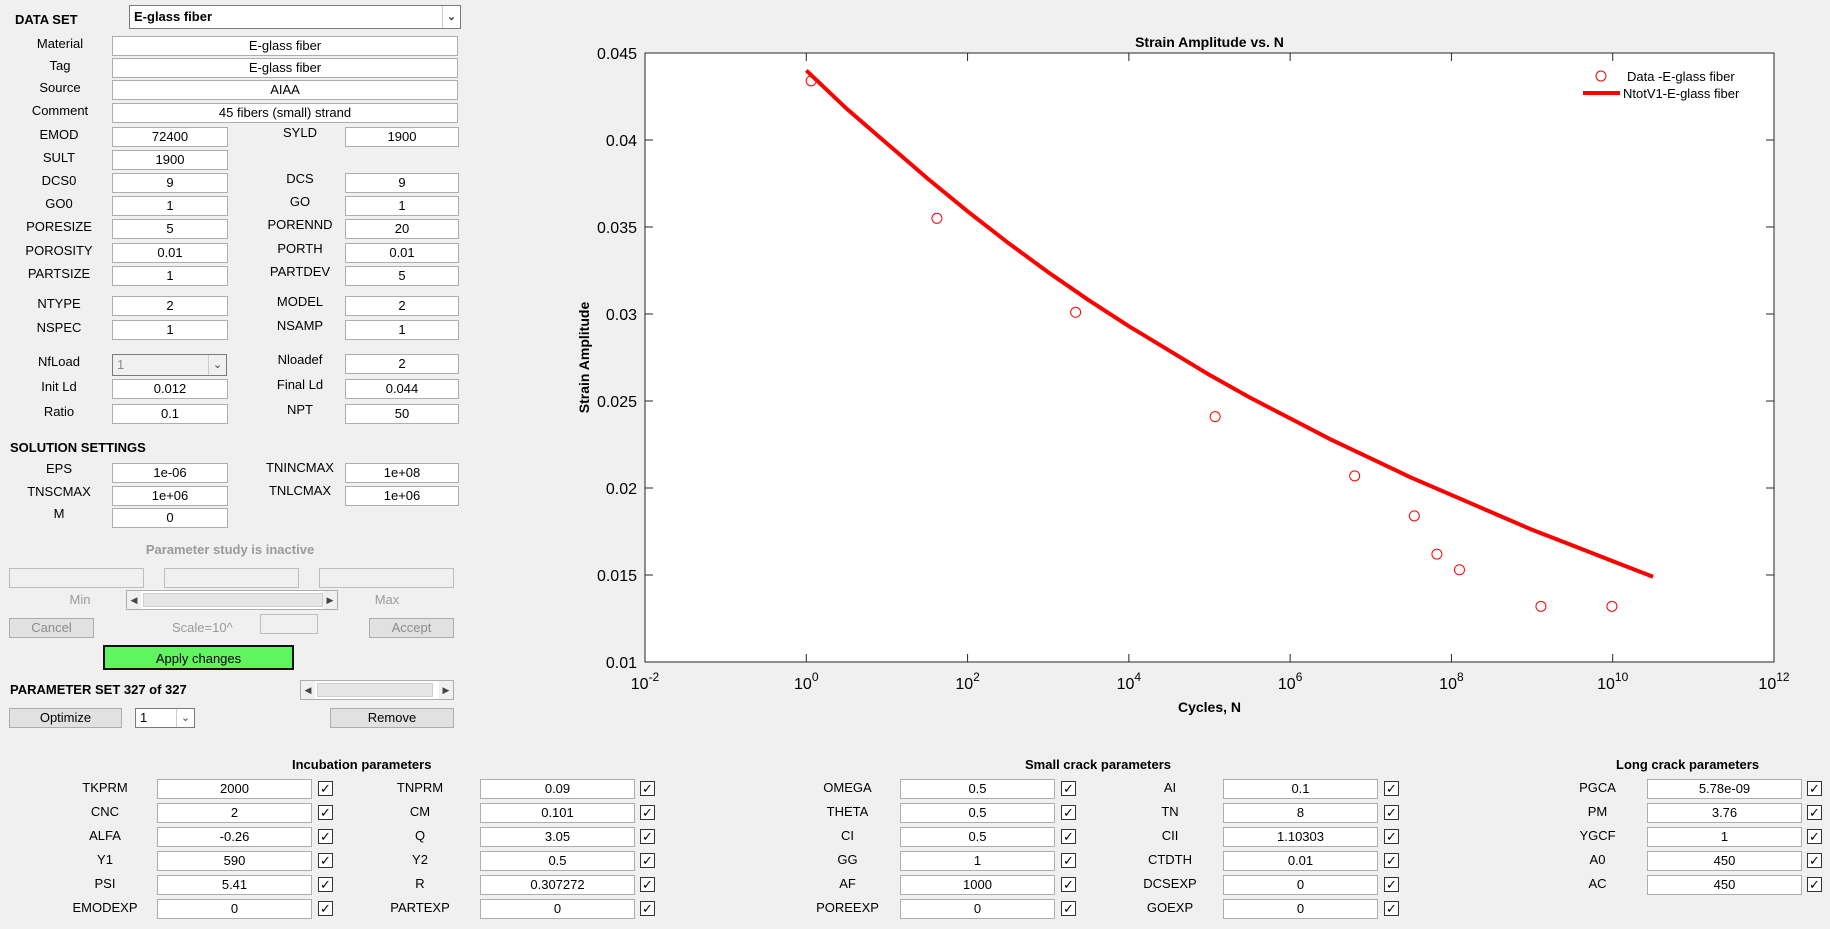  What do you see at coordinates (289, 624) in the screenshot?
I see `scale-field` at bounding box center [289, 624].